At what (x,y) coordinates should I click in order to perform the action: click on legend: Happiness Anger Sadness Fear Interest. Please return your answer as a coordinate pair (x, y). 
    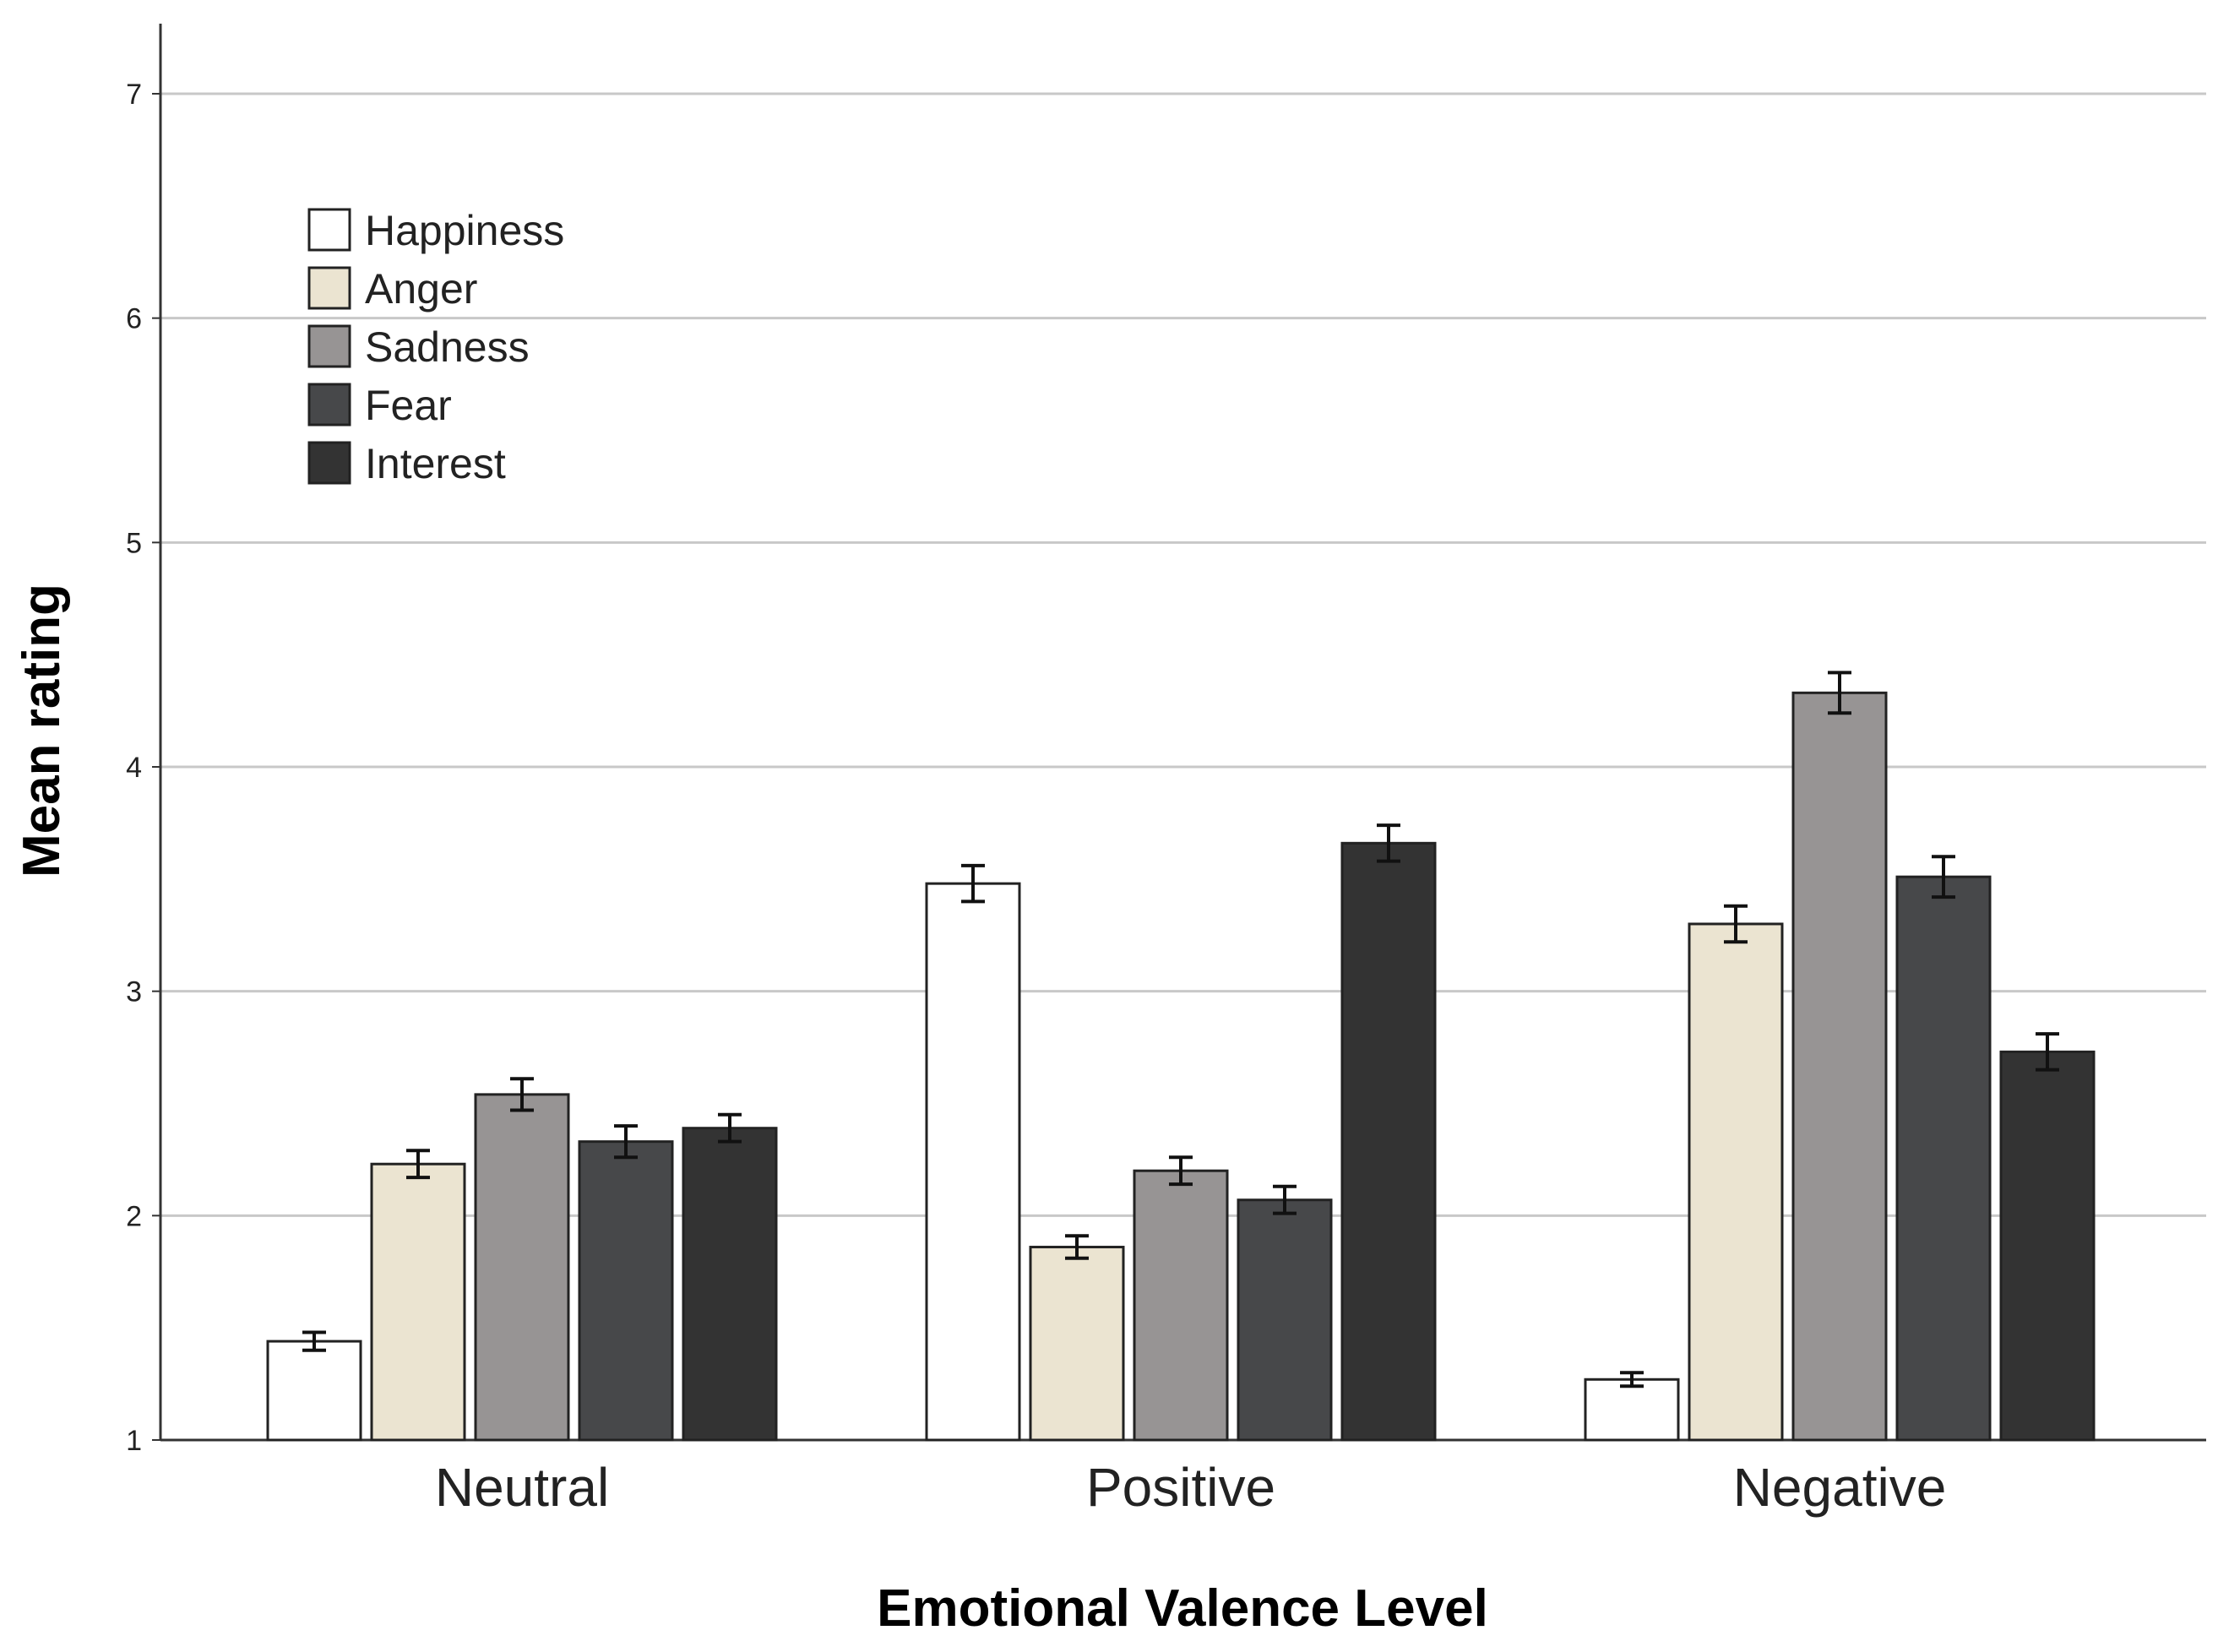
    Looking at the image, I should click on (435, 347).